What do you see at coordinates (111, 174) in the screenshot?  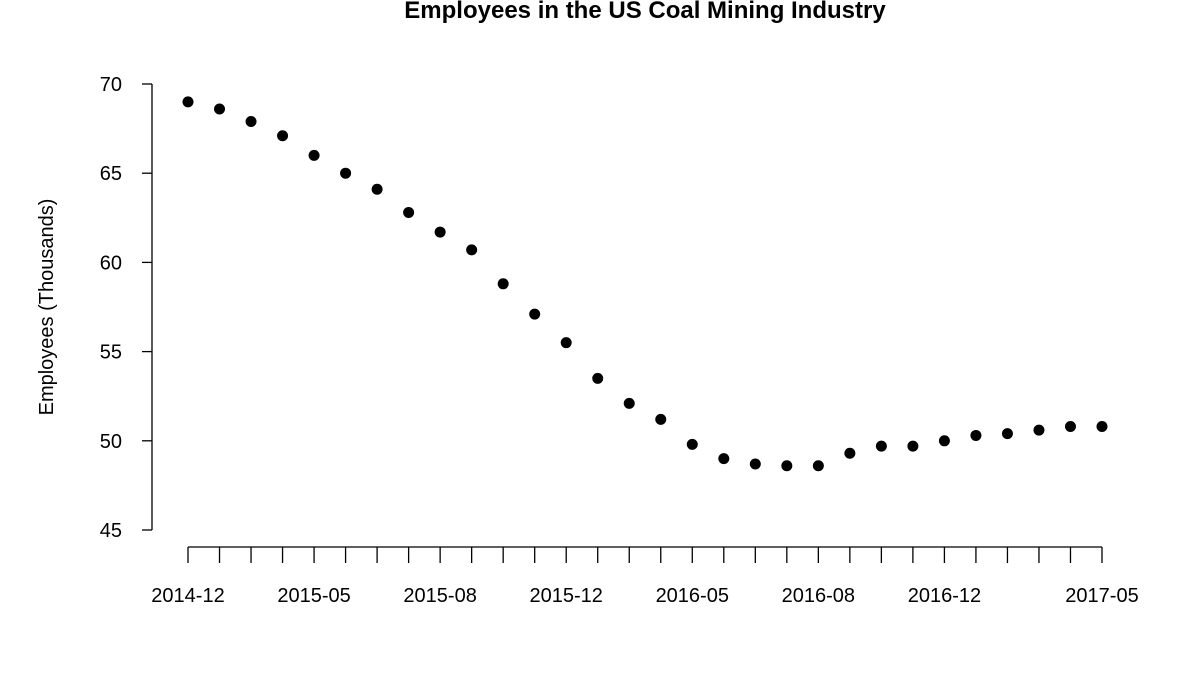 I see `y-tick-label: 65` at bounding box center [111, 174].